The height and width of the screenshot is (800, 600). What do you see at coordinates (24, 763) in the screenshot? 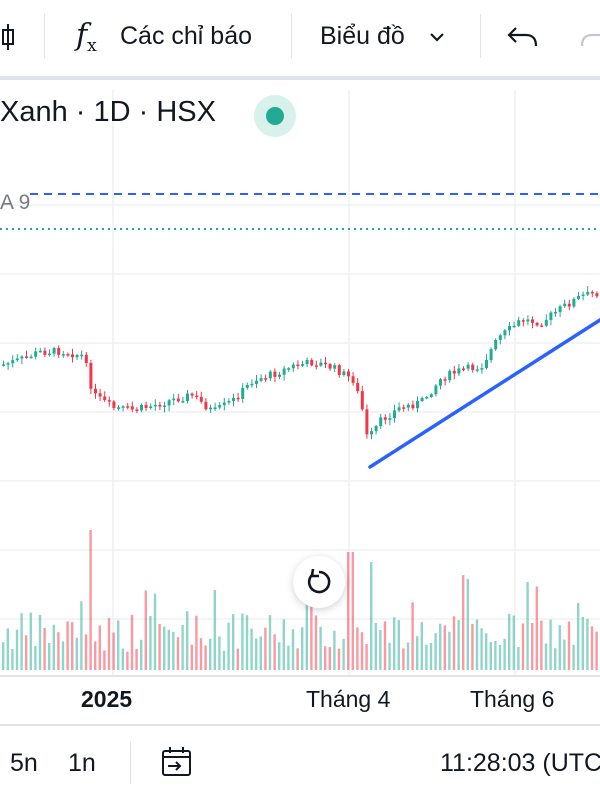
I see `range-5-years-button: 5n` at bounding box center [24, 763].